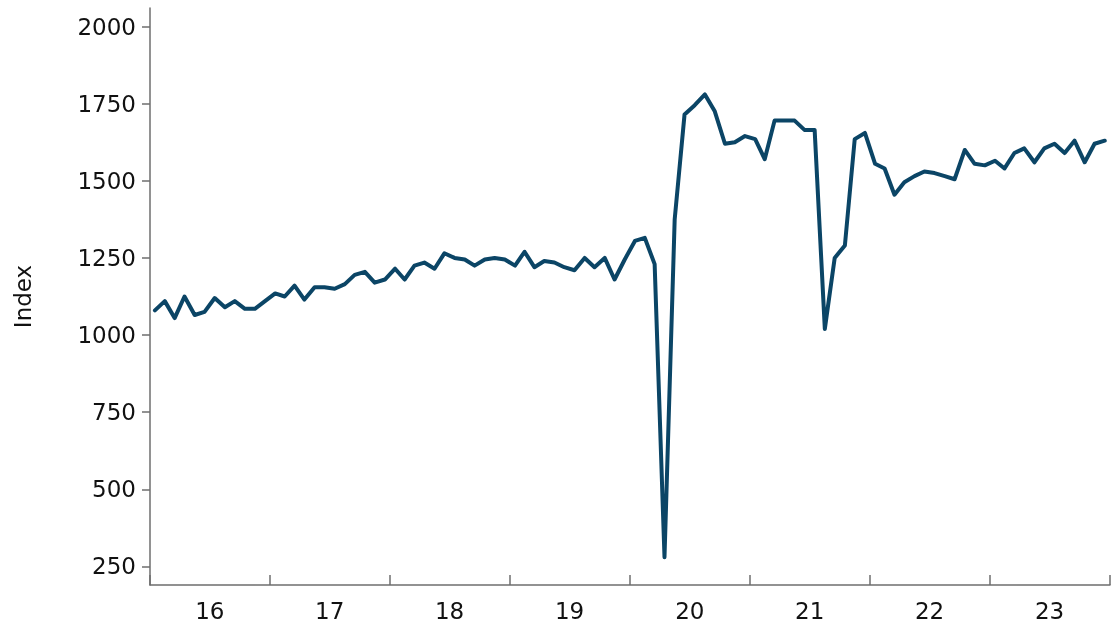 This screenshot has width=1120, height=633. What do you see at coordinates (810, 610) in the screenshot?
I see `x-tick-label: 21` at bounding box center [810, 610].